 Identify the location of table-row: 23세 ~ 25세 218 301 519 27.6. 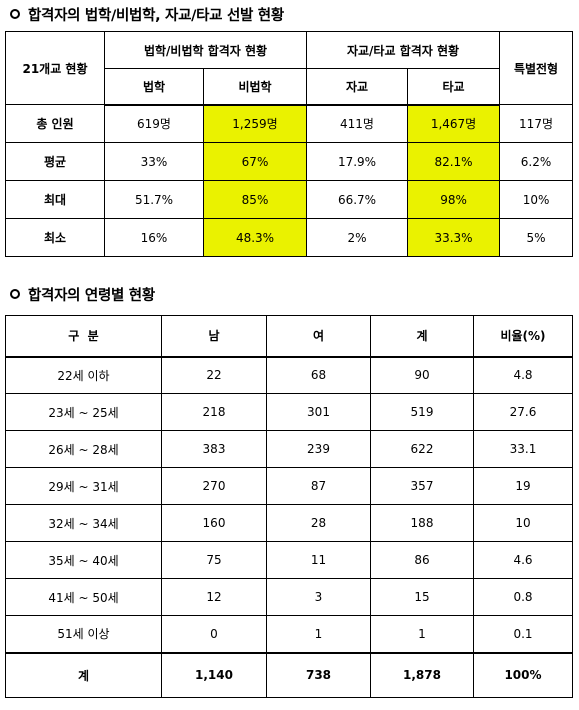
(289, 412).